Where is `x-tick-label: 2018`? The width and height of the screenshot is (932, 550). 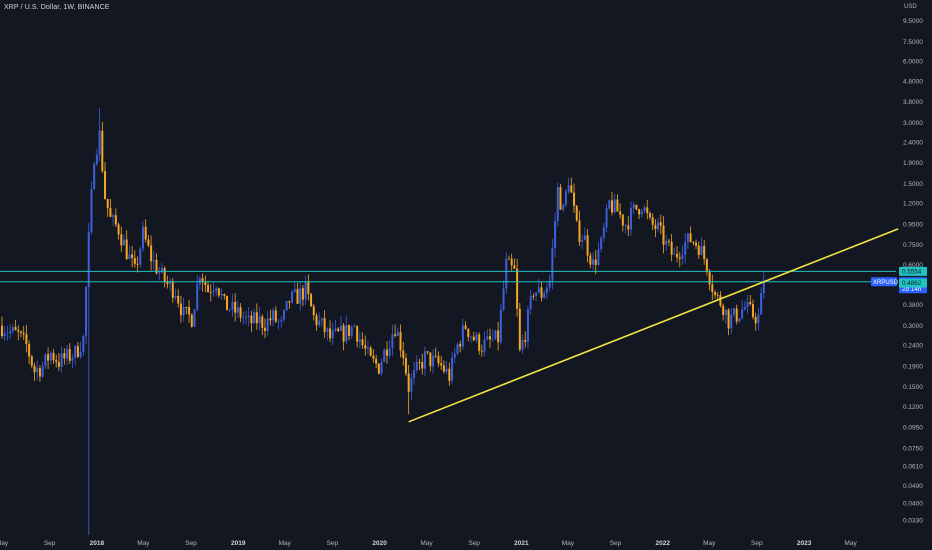
x-tick-label: 2018 is located at coordinates (97, 543).